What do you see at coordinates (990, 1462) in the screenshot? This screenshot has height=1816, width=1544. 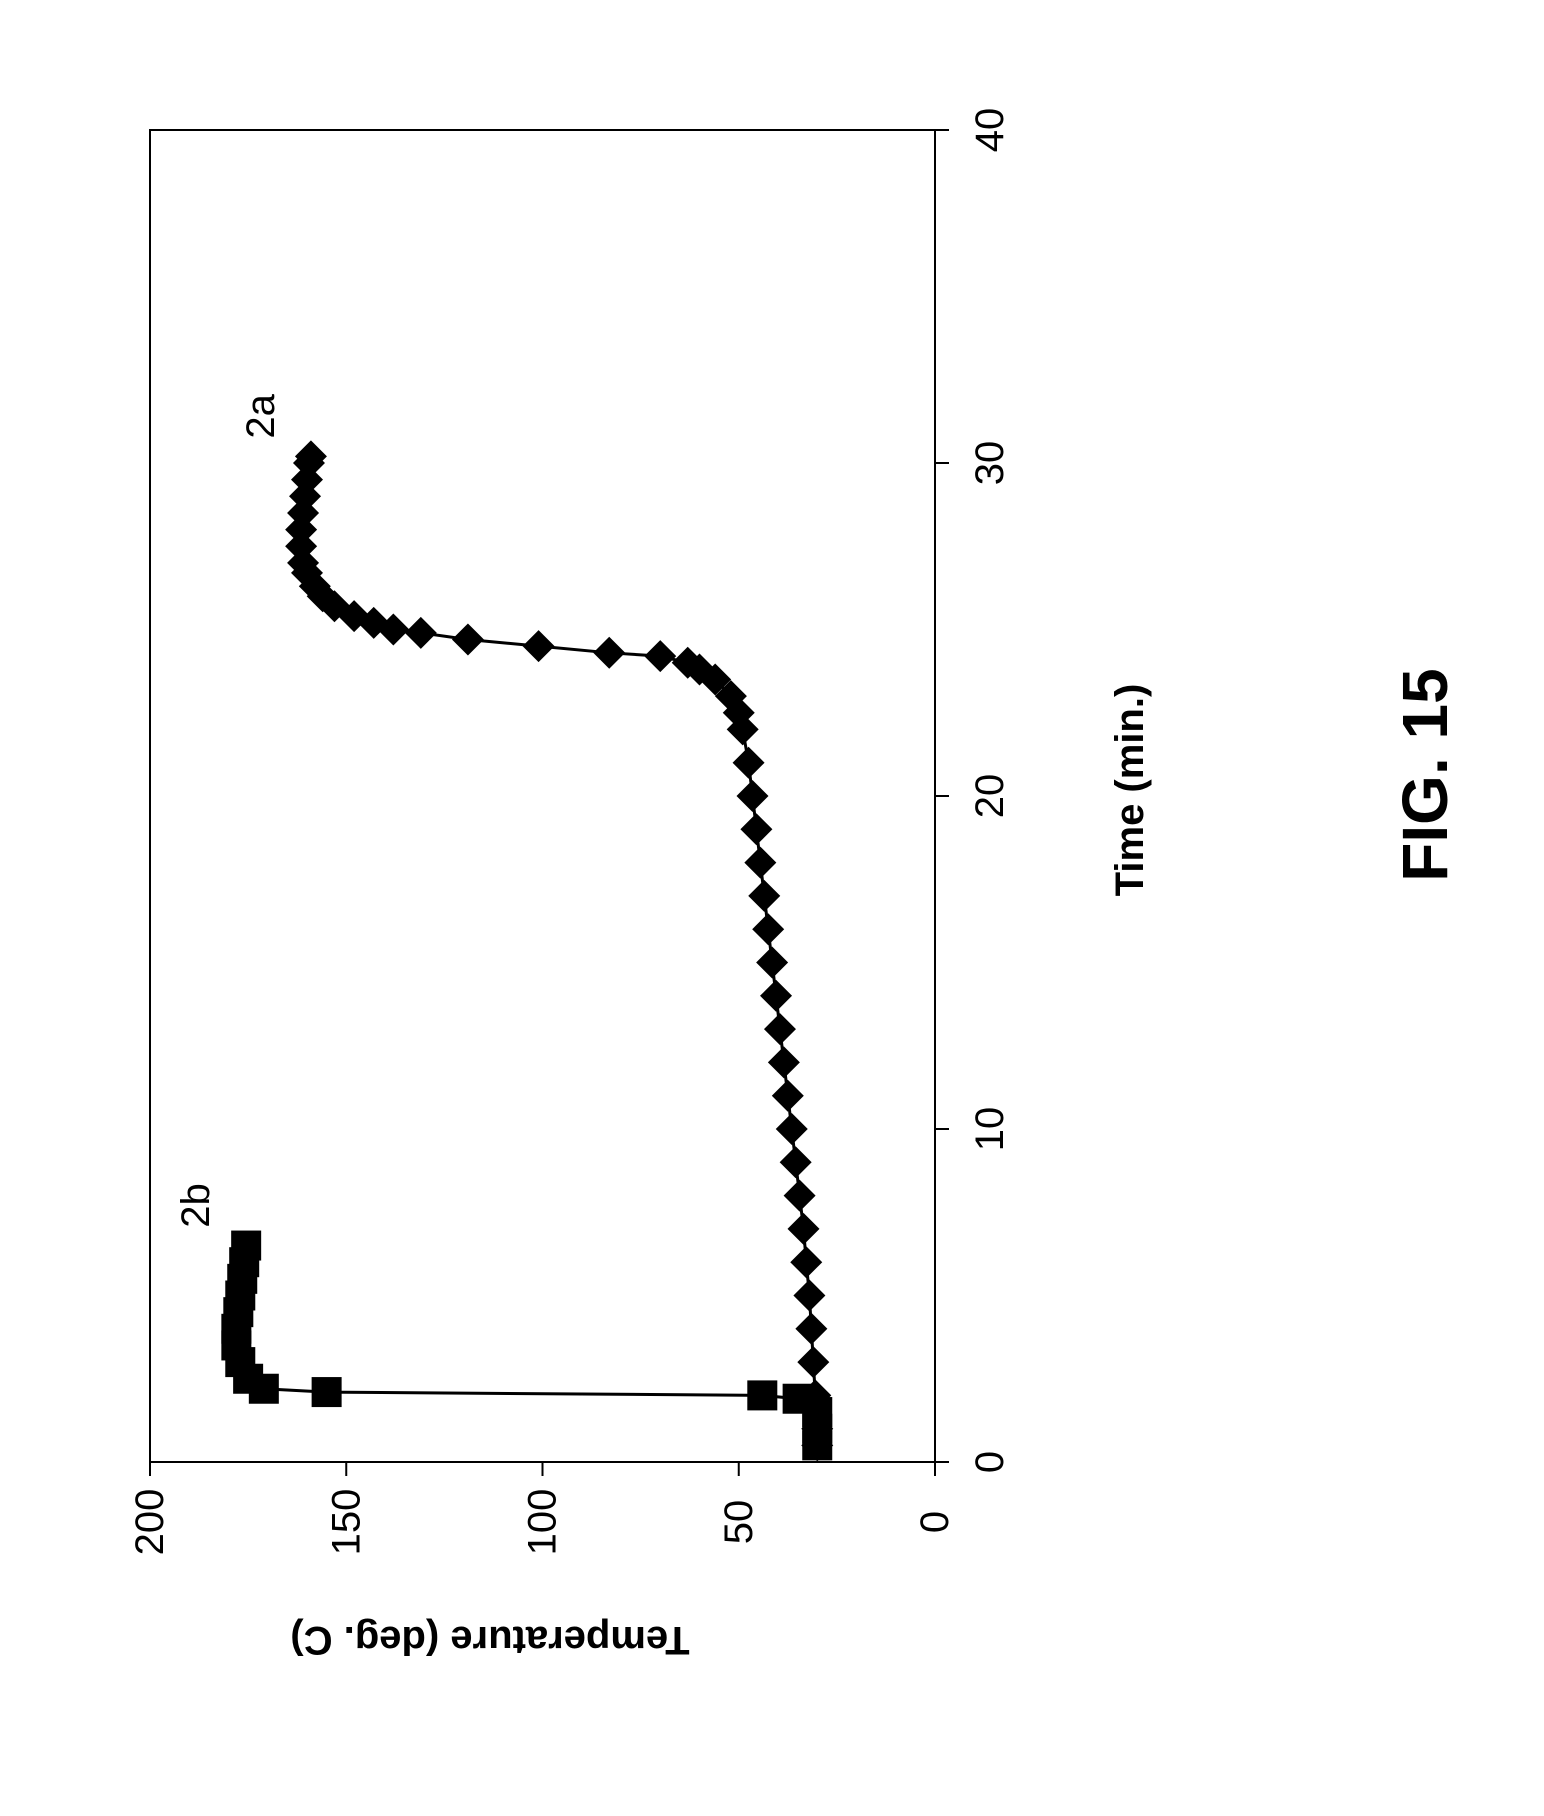 I see `time-tick-label: 0` at bounding box center [990, 1462].